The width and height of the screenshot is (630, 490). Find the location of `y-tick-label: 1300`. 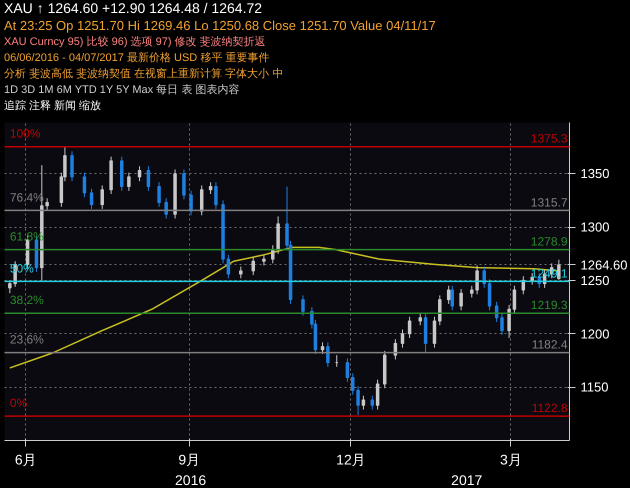

y-tick-label: 1300 is located at coordinates (595, 227).